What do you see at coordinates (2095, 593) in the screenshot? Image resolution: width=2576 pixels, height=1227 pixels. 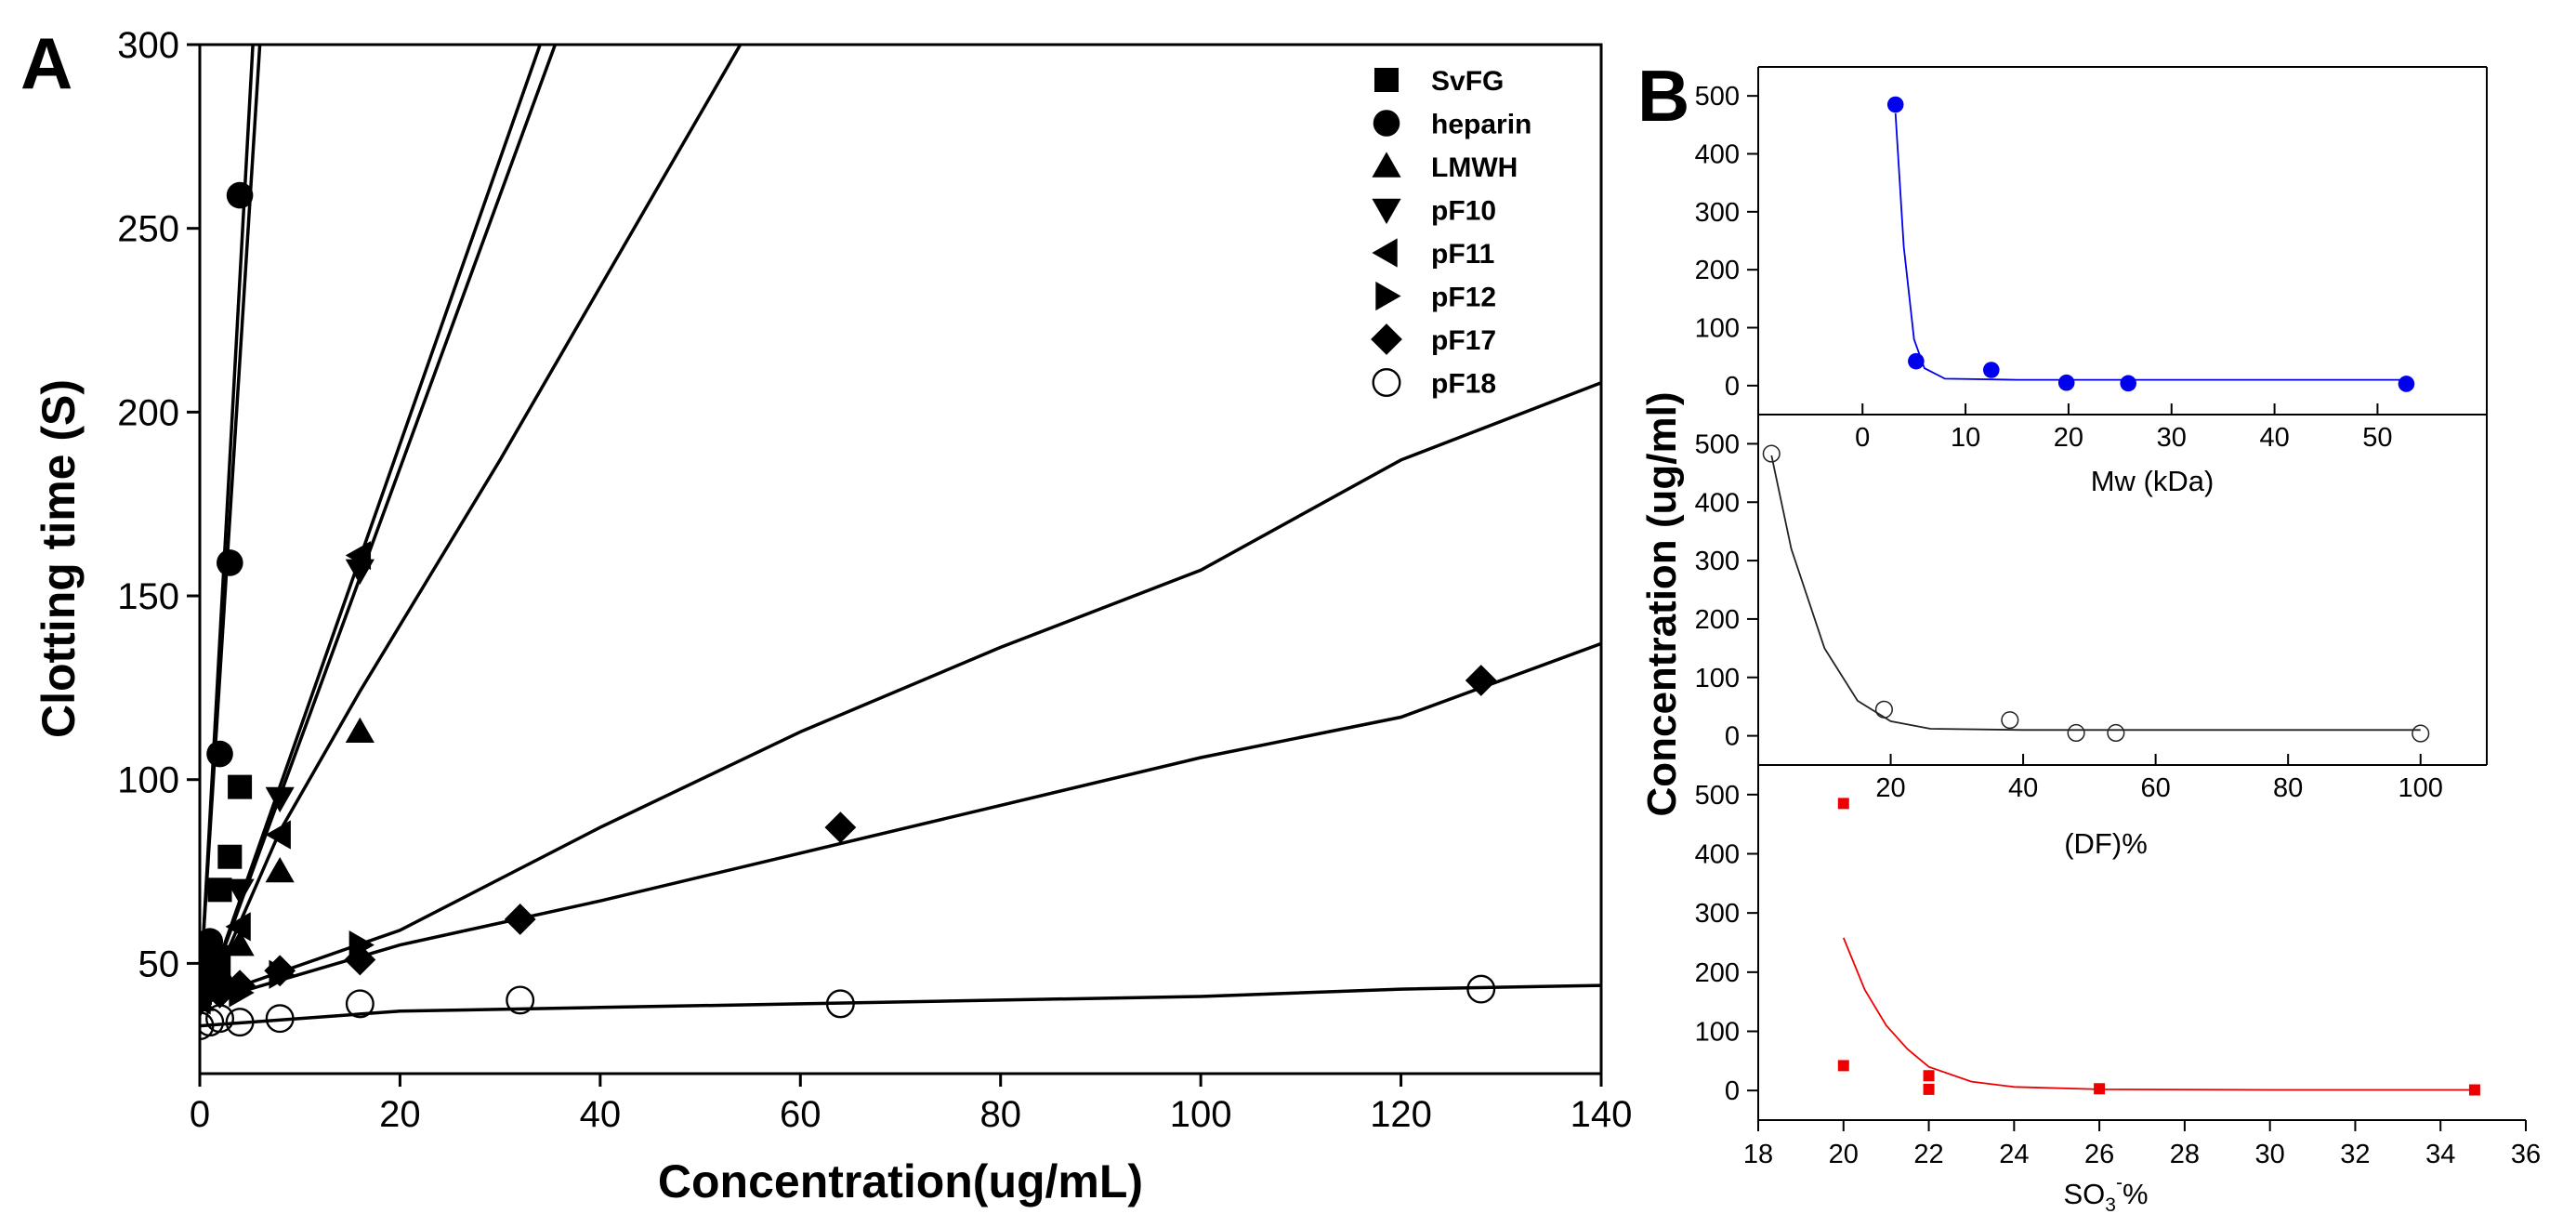 I see `fit-line-b2` at bounding box center [2095, 593].